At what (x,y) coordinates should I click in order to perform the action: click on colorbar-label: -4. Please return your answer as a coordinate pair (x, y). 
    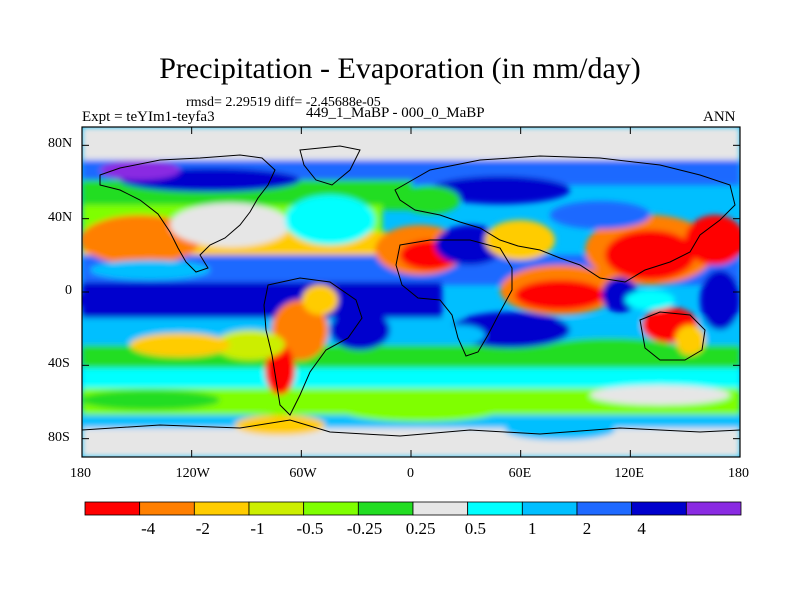
    Looking at the image, I should click on (148, 528).